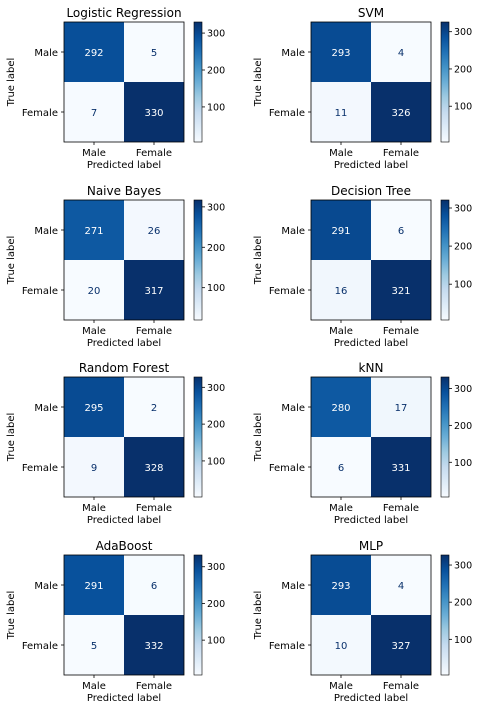  I want to click on cell-value-label: 295, so click(93, 408).